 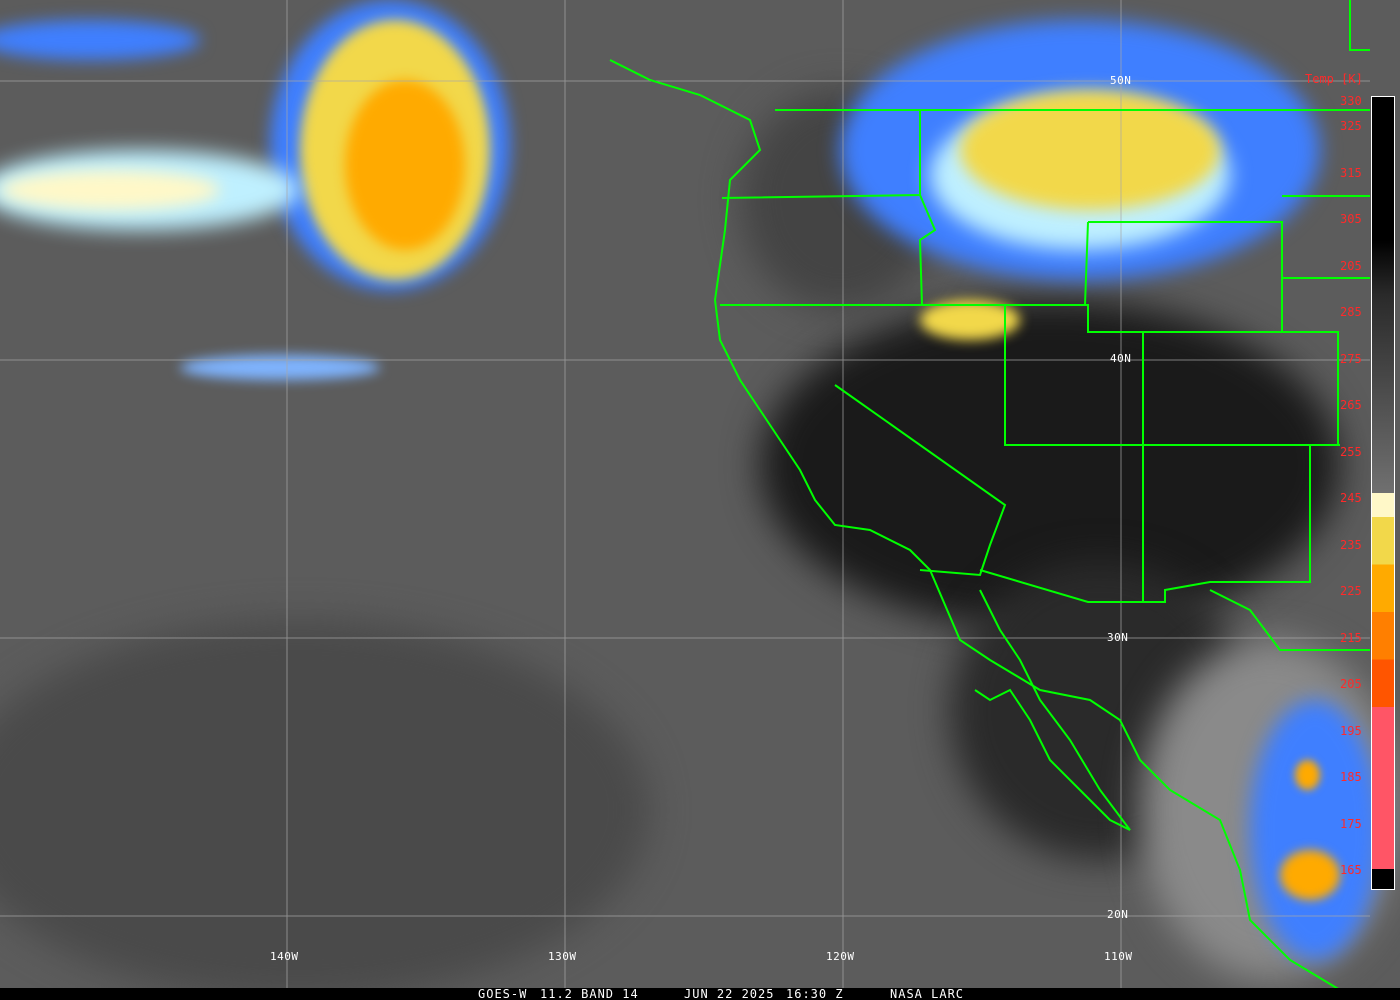 I want to click on colorbar-tick-label: 225, so click(x=1351, y=591).